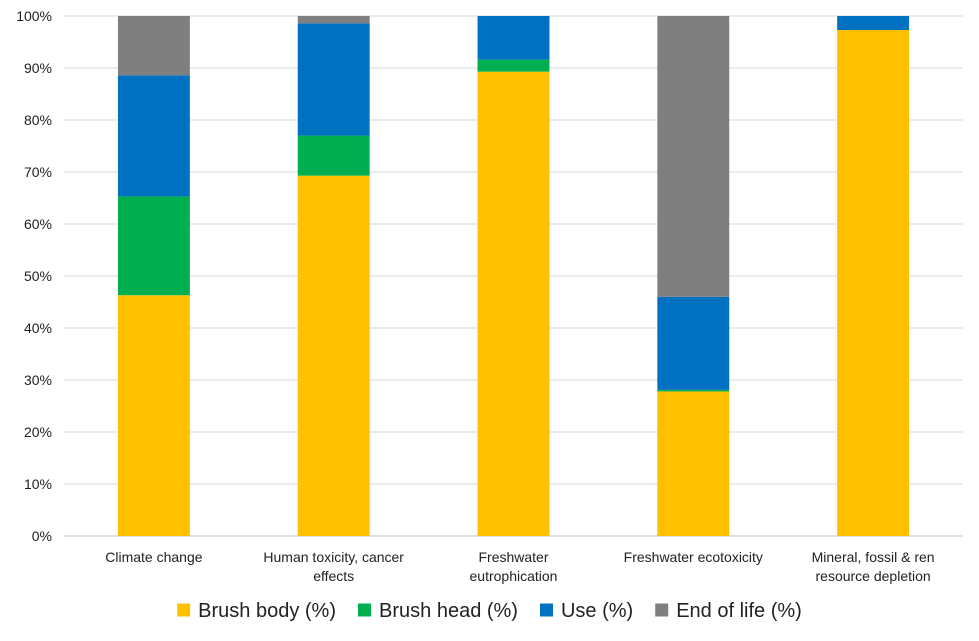 The image size is (979, 641). What do you see at coordinates (38, 172) in the screenshot?
I see `y-tick-label: 70%` at bounding box center [38, 172].